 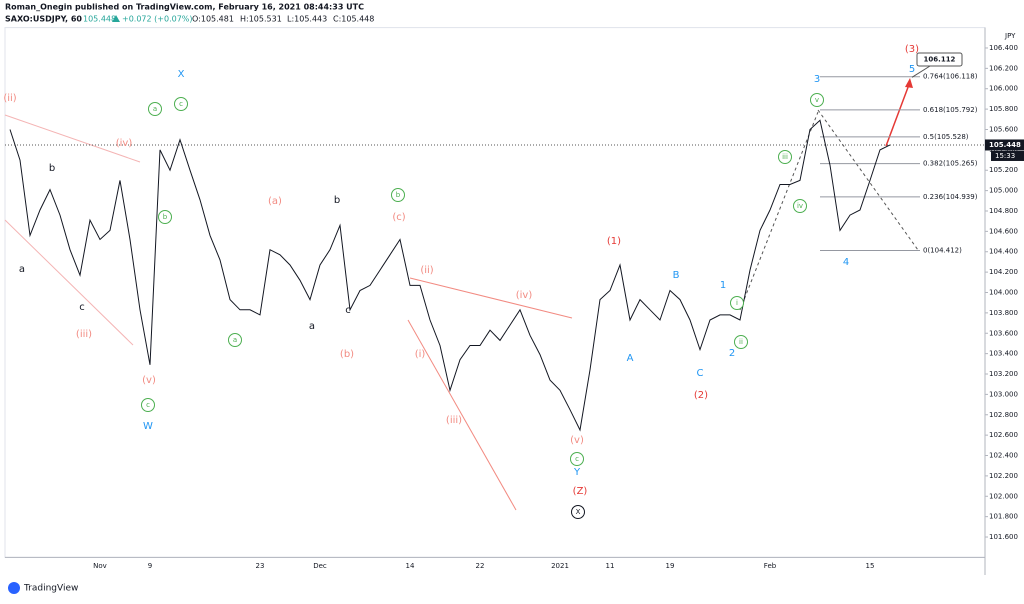 I want to click on fib-label: 0.764(106.118), so click(x=950, y=77).